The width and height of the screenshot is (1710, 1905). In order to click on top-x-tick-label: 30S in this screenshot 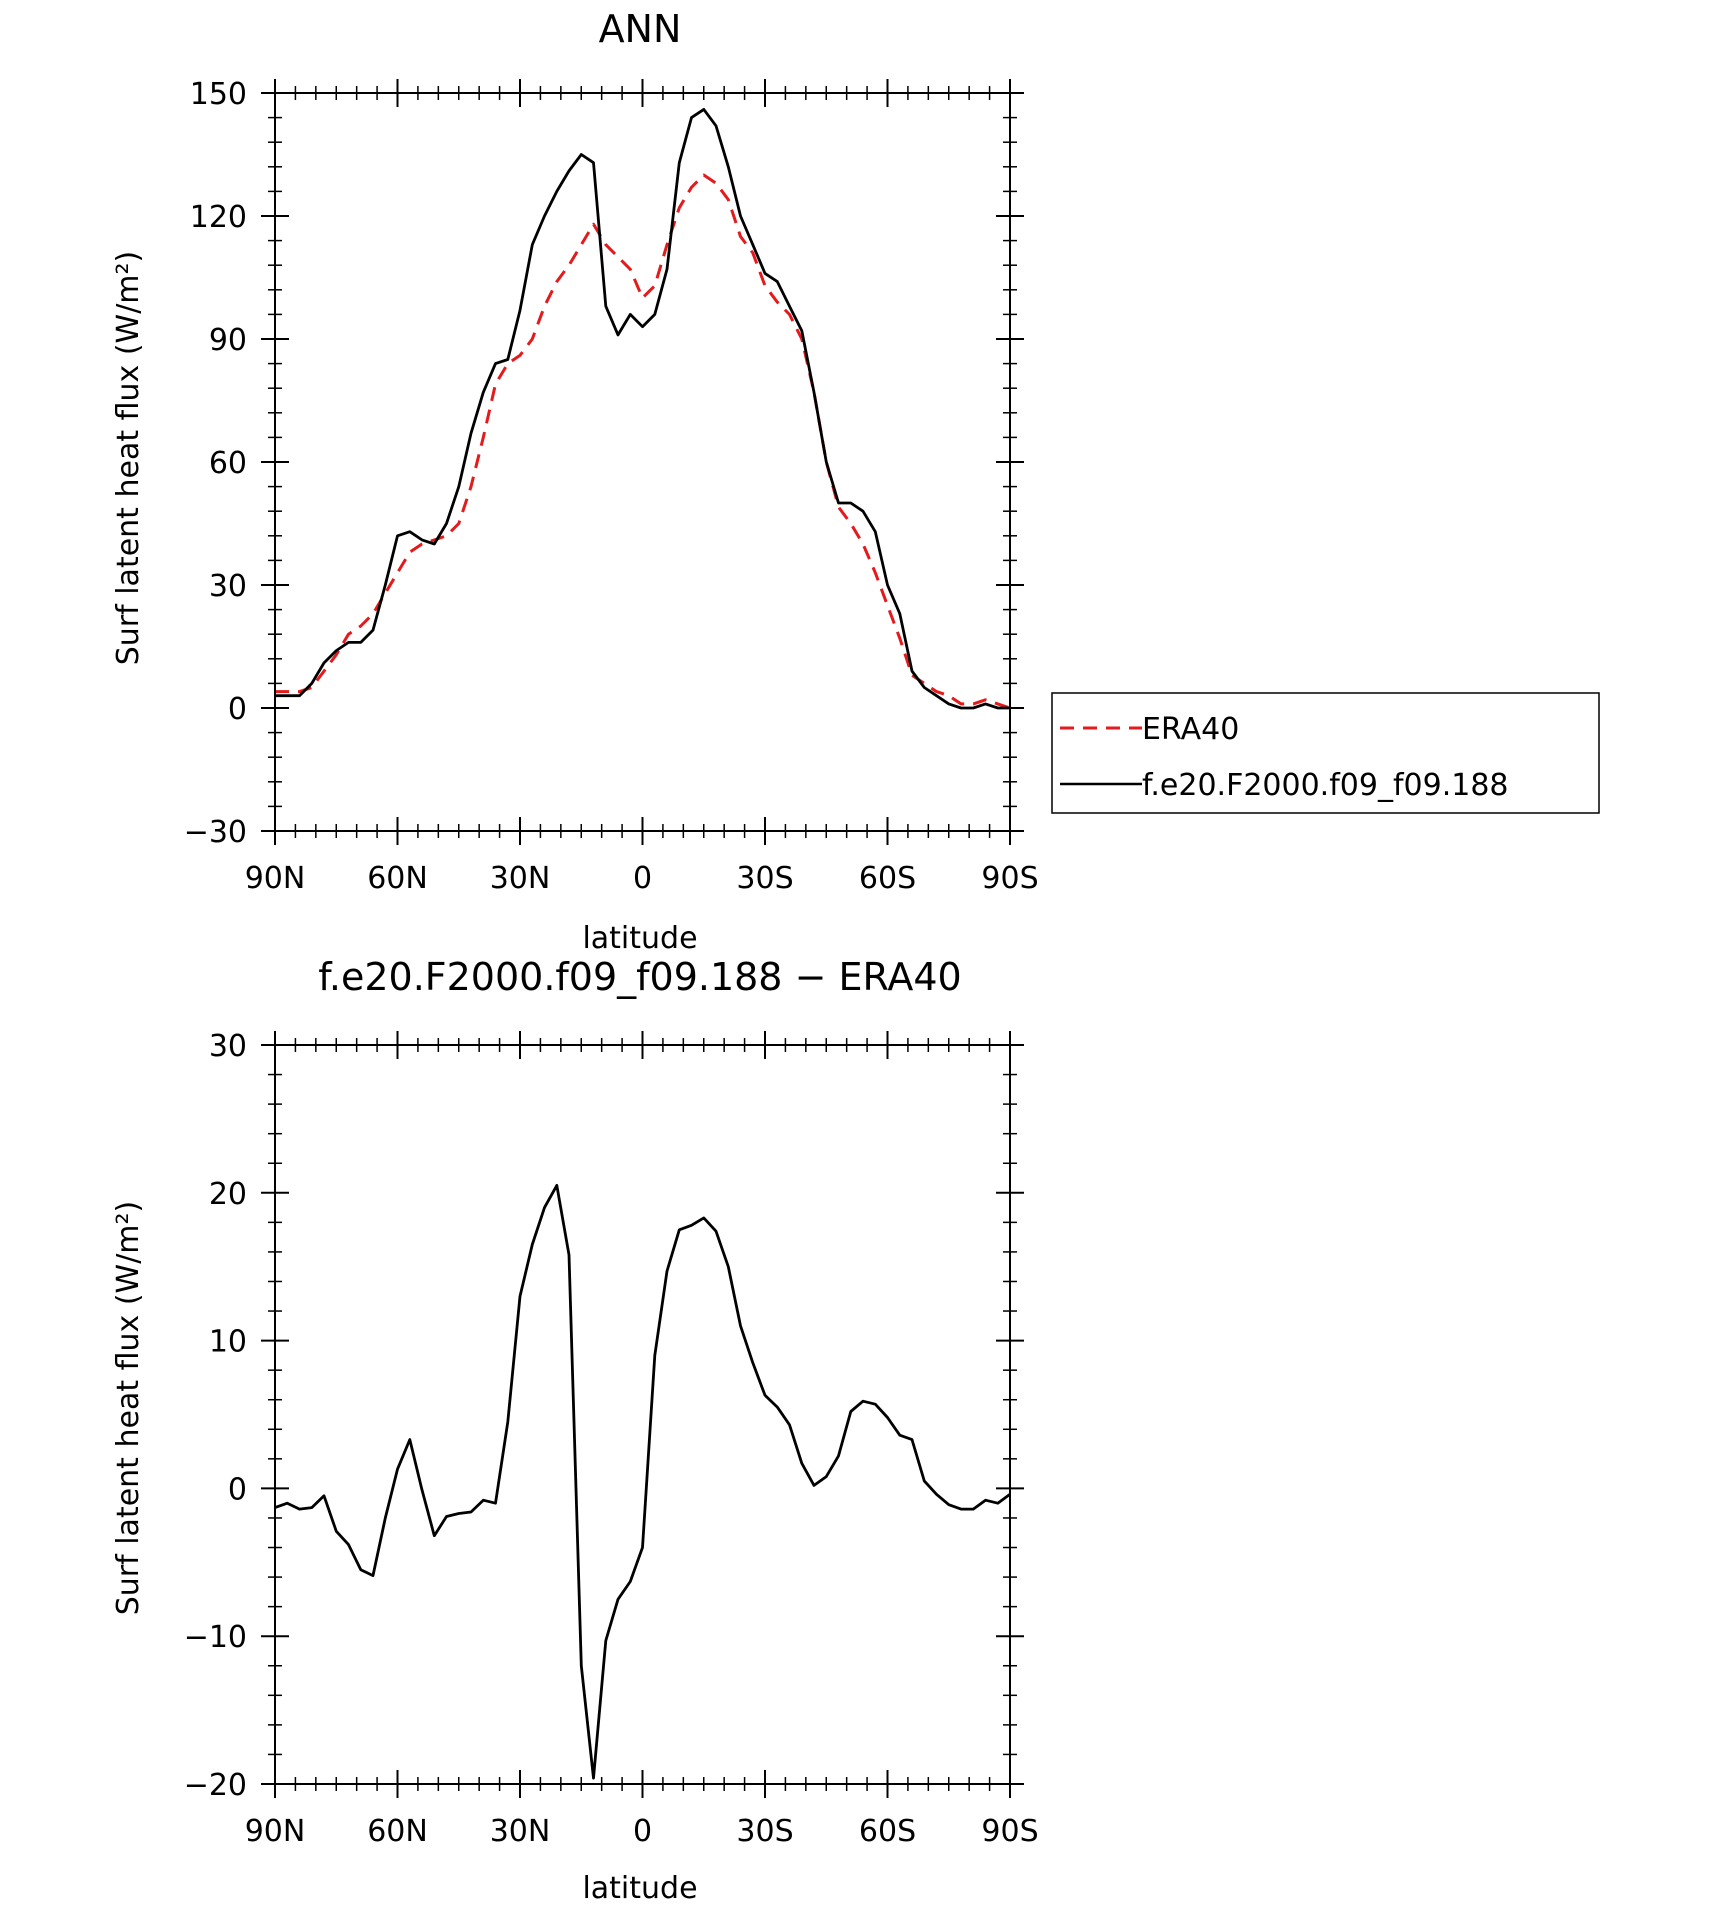, I will do `click(764, 878)`.